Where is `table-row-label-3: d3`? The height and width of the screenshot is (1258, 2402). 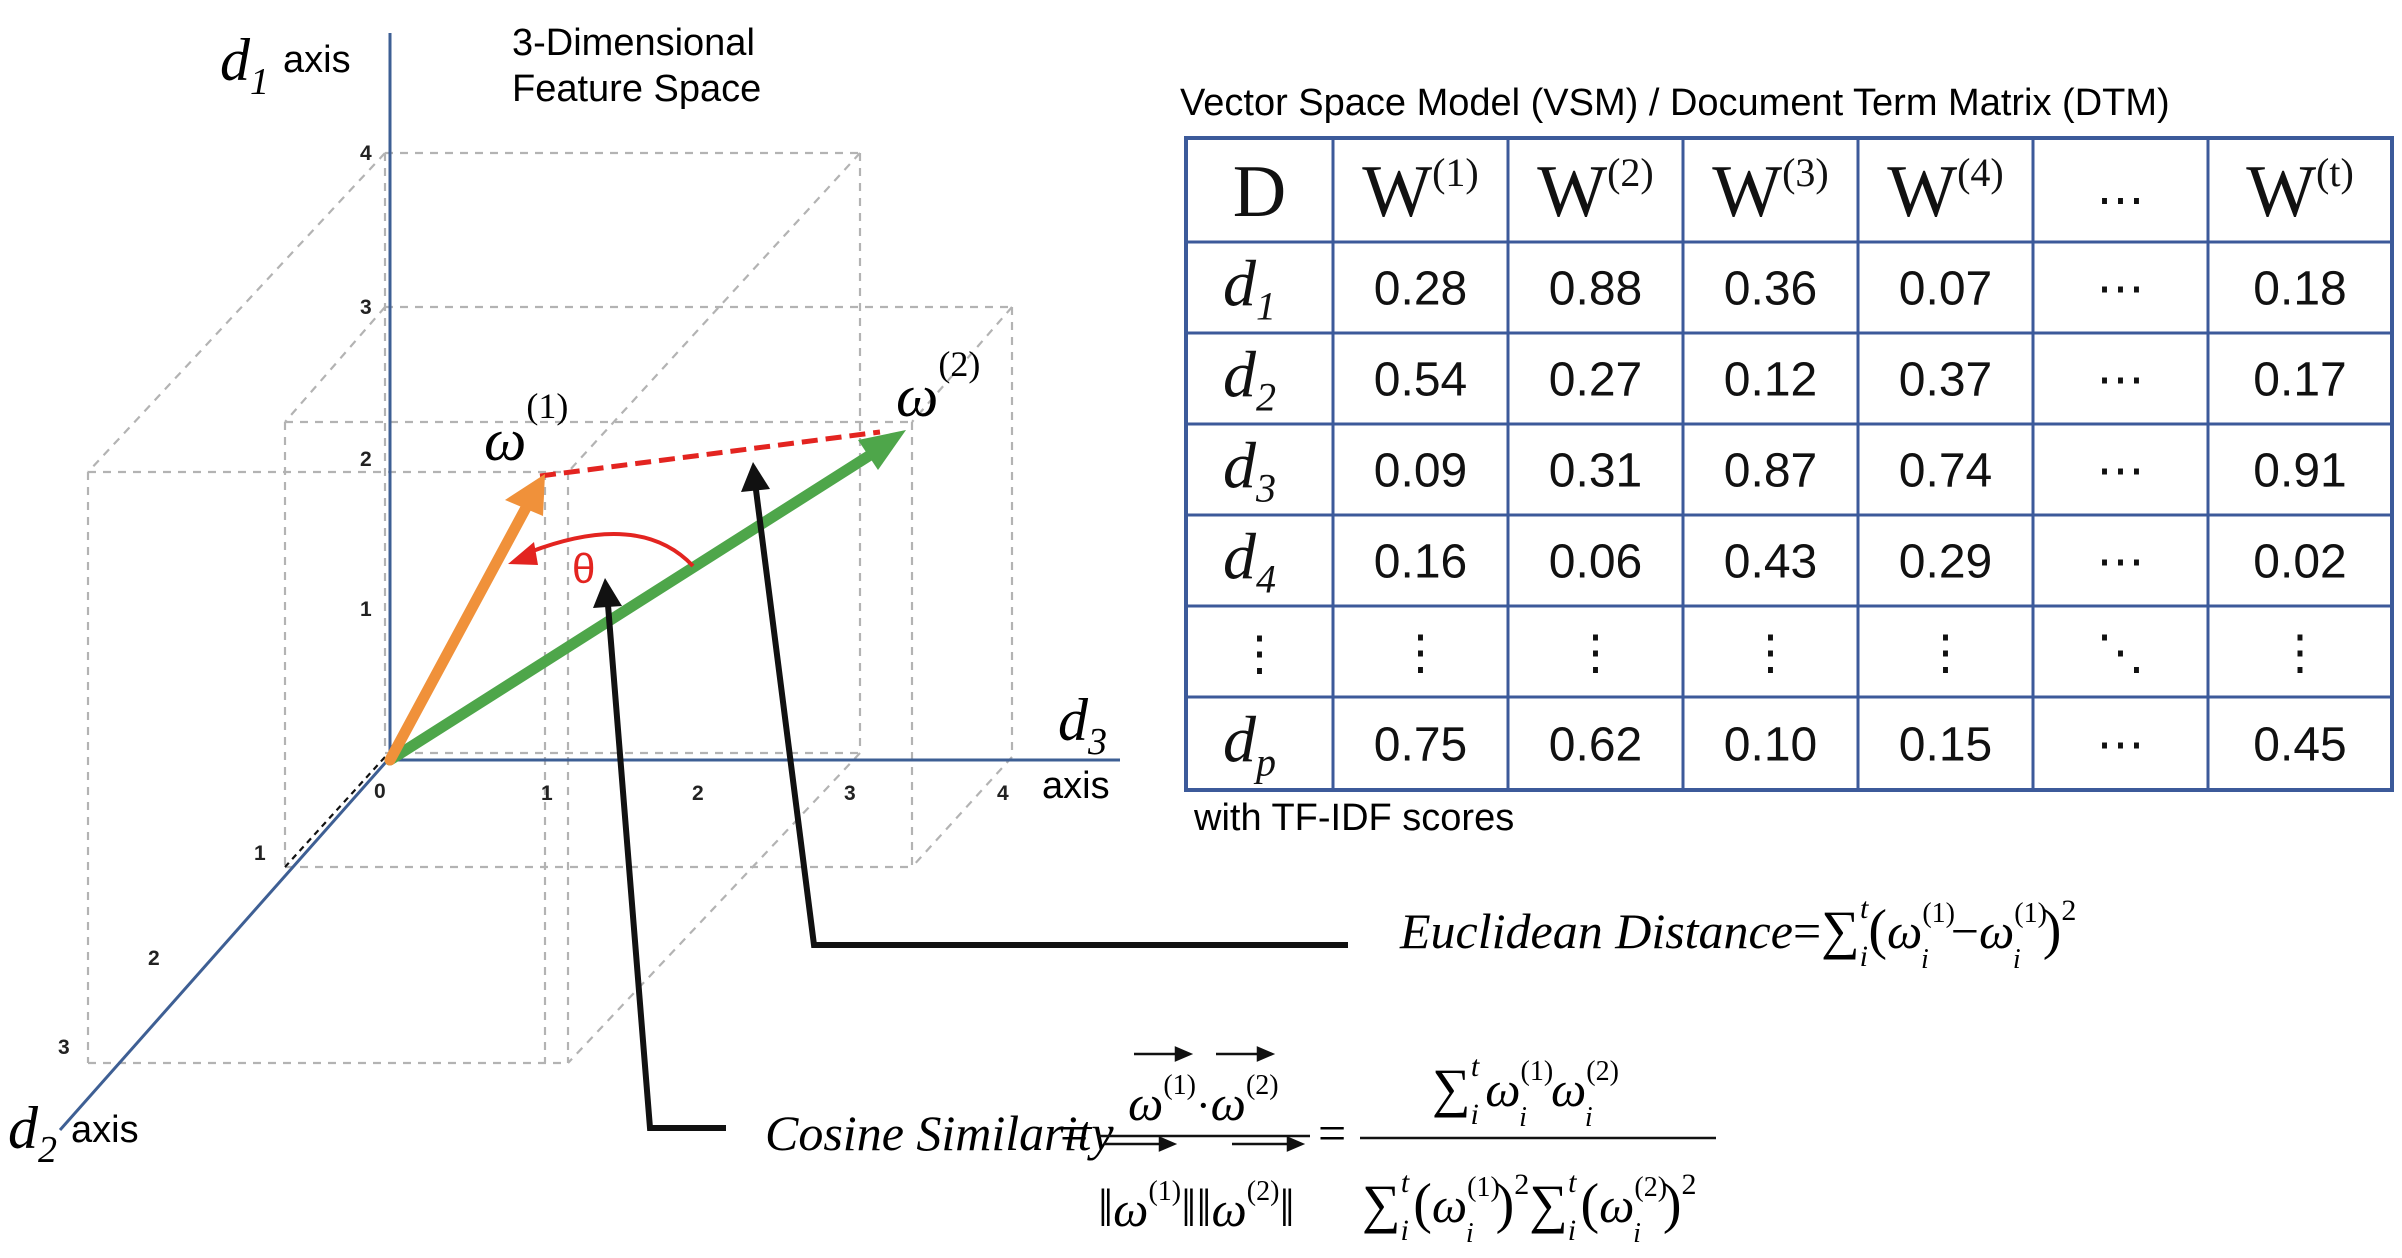
table-row-label-3: d3 is located at coordinates (1249, 470).